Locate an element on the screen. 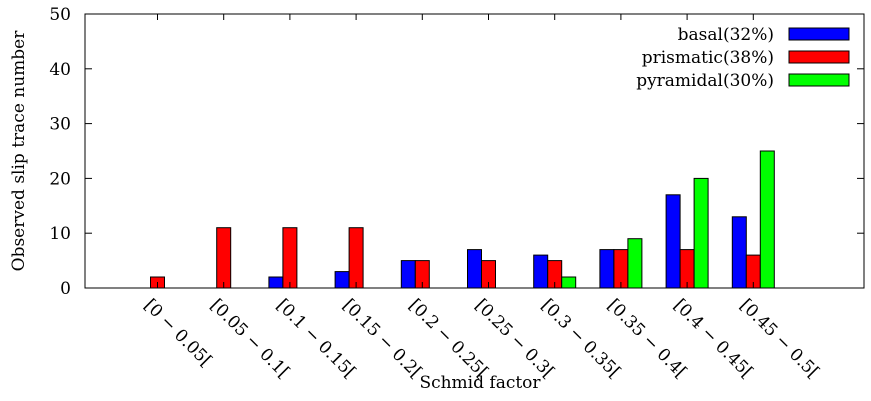  y-tick-label: 0 is located at coordinates (65, 289).